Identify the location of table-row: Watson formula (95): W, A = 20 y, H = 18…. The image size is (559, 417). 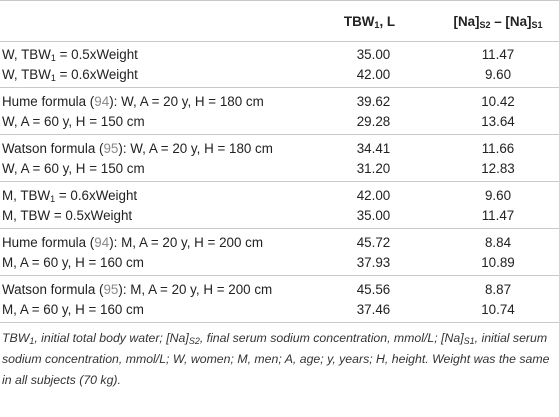
(279, 146).